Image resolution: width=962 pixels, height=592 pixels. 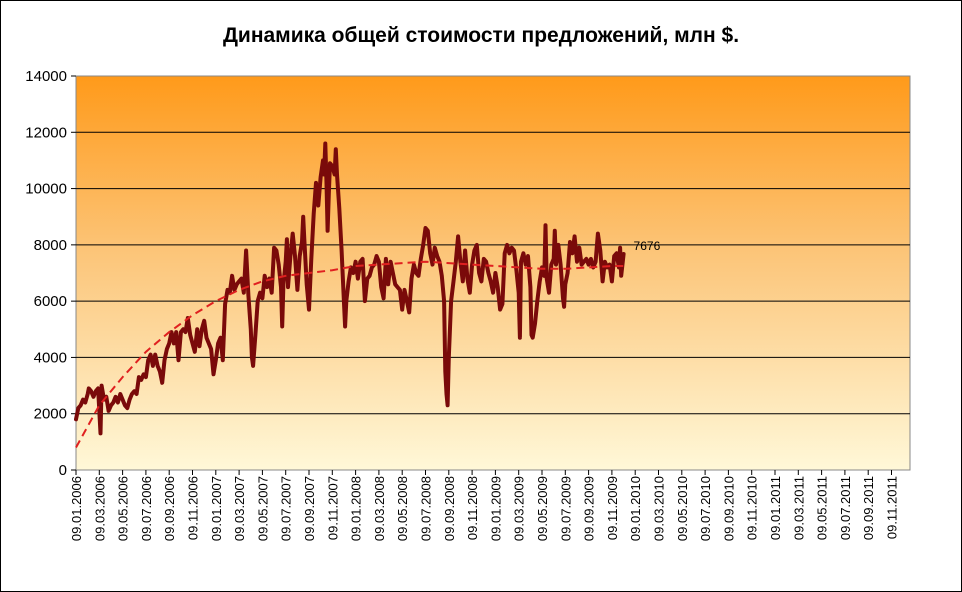 What do you see at coordinates (647, 246) in the screenshot?
I see `end-value-label: 7676` at bounding box center [647, 246].